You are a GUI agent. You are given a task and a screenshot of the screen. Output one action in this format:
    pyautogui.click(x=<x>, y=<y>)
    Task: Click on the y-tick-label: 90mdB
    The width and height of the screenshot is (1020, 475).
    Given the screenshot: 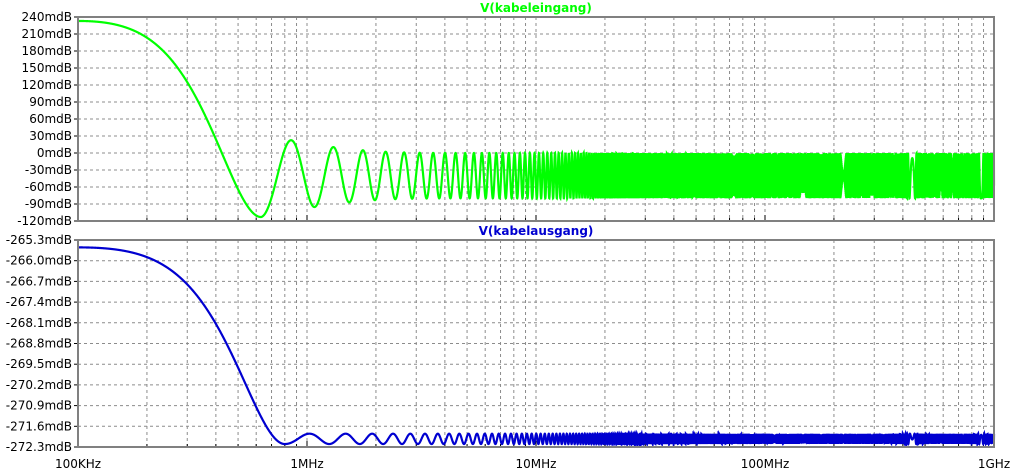 What is the action you would take?
    pyautogui.click(x=50, y=102)
    